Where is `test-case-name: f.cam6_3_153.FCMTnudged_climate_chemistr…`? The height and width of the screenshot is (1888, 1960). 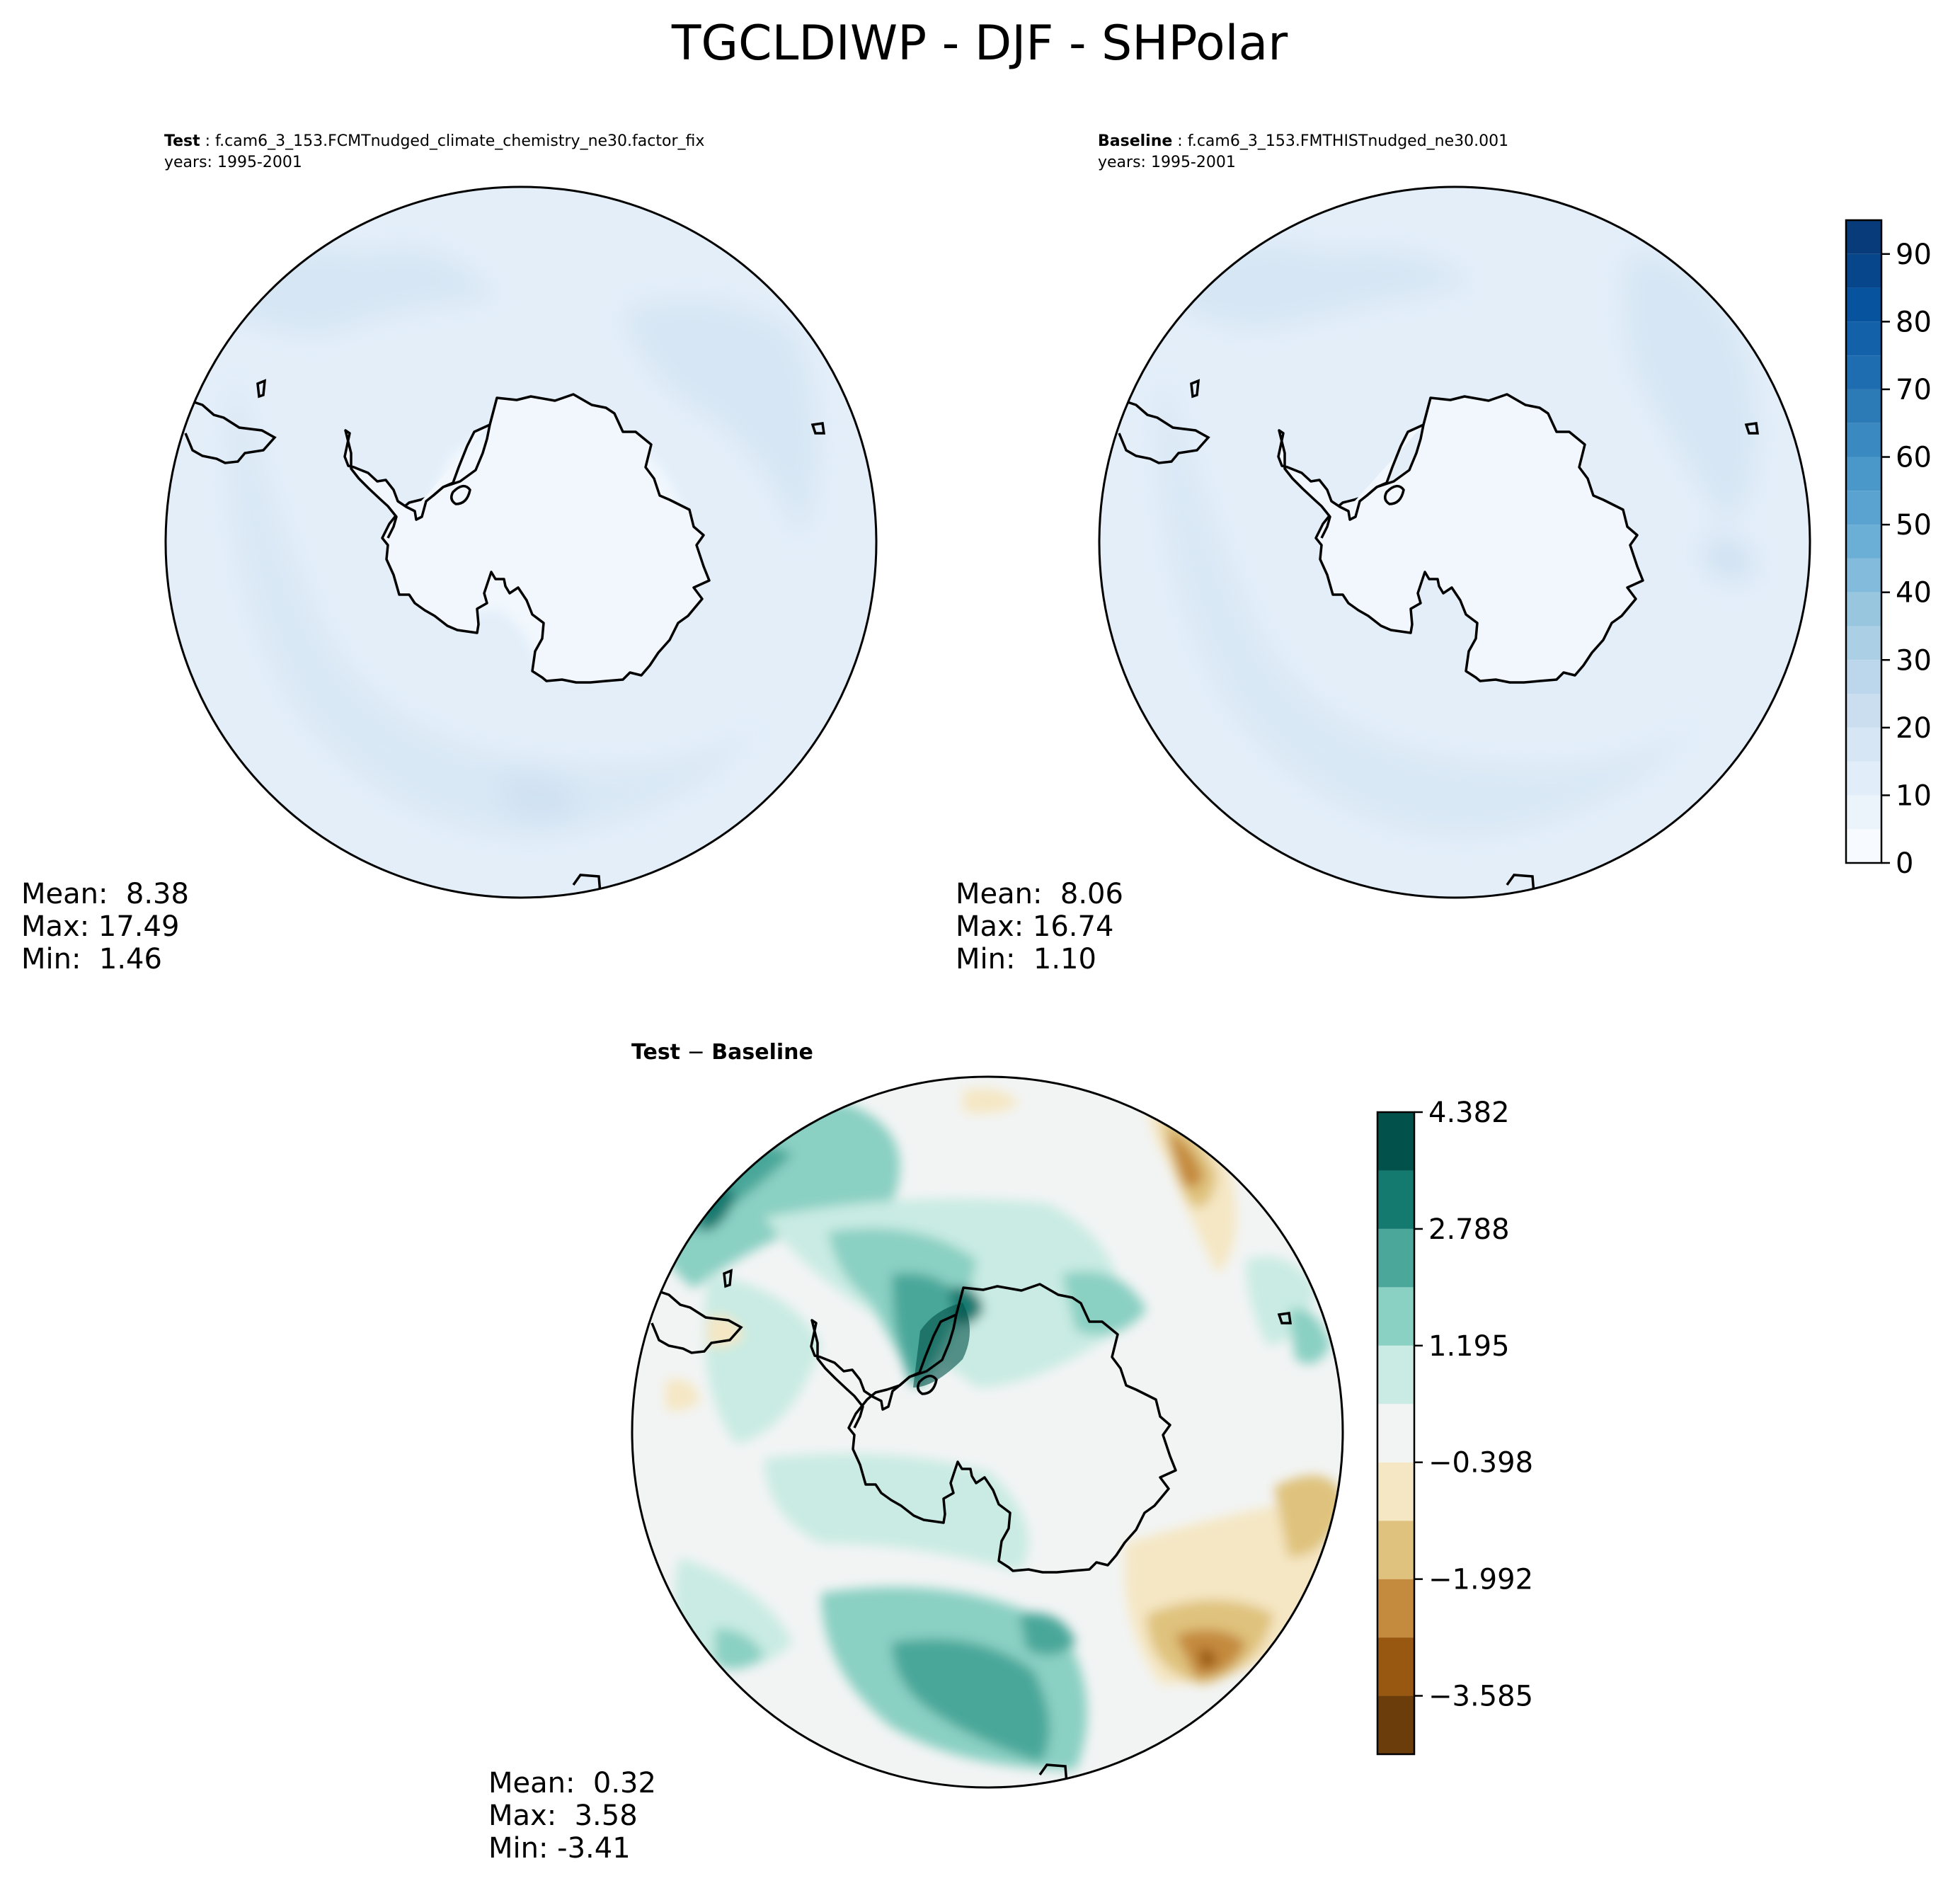 test-case-name: f.cam6_3_153.FCMTnudged_climate_chemistr… is located at coordinates (459, 141).